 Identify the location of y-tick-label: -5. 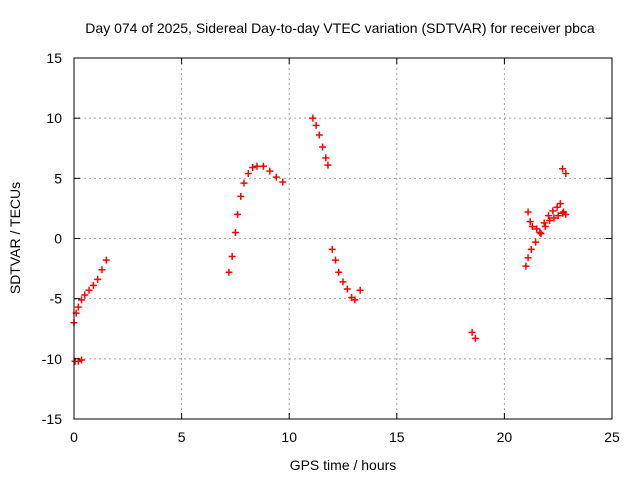
(56, 299).